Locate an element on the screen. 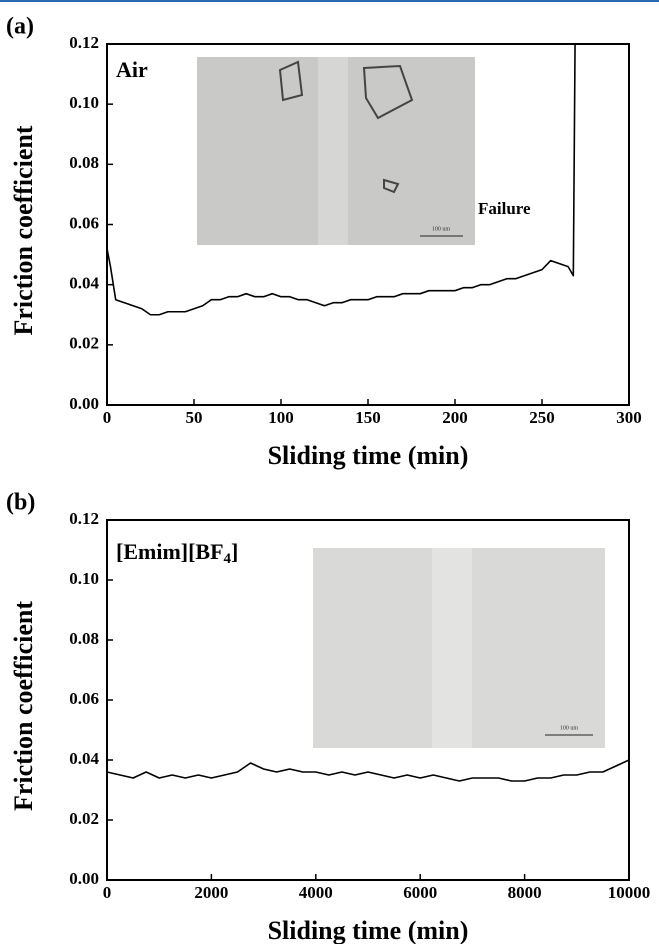 The width and height of the screenshot is (659, 944). x-tick-label: 200 is located at coordinates (455, 417).